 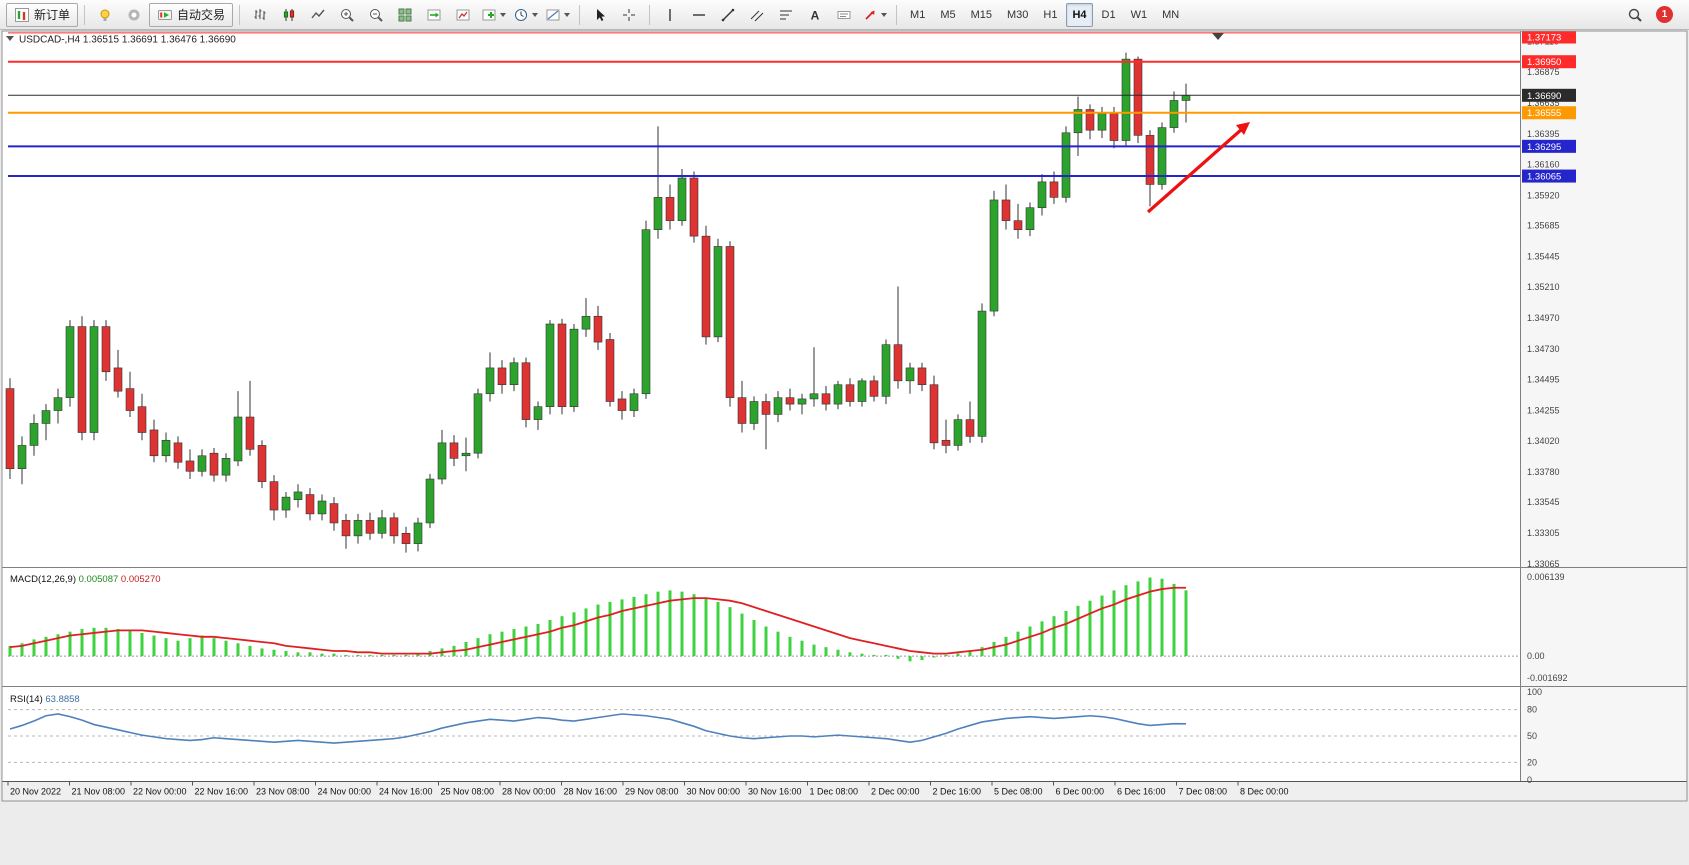 I want to click on timeframe-m15-button: M15, so click(x=981, y=14).